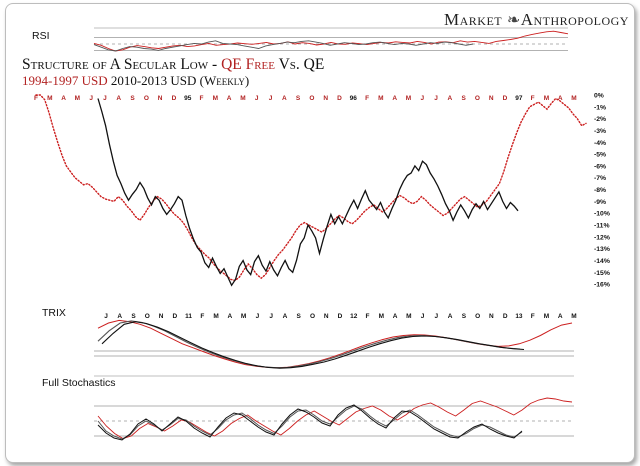  Describe the element at coordinates (600, 155) in the screenshot. I see `y-tick-label: -5%` at that location.